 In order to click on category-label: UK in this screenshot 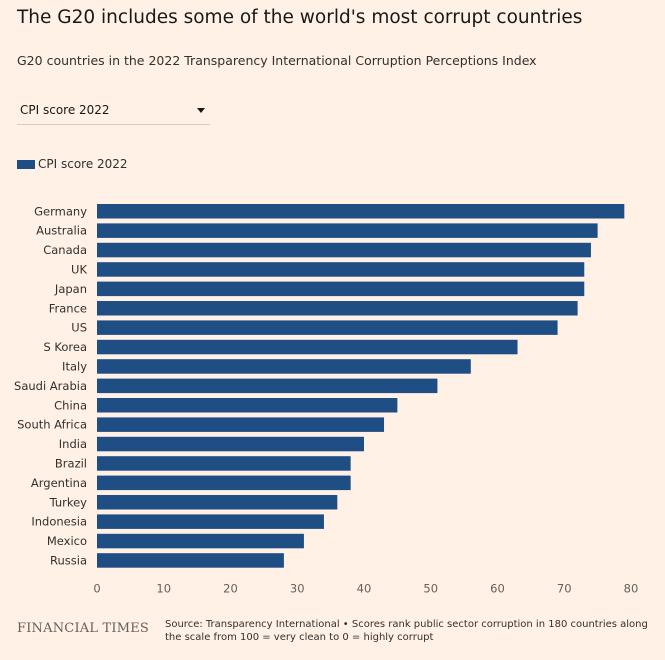, I will do `click(79, 269)`.